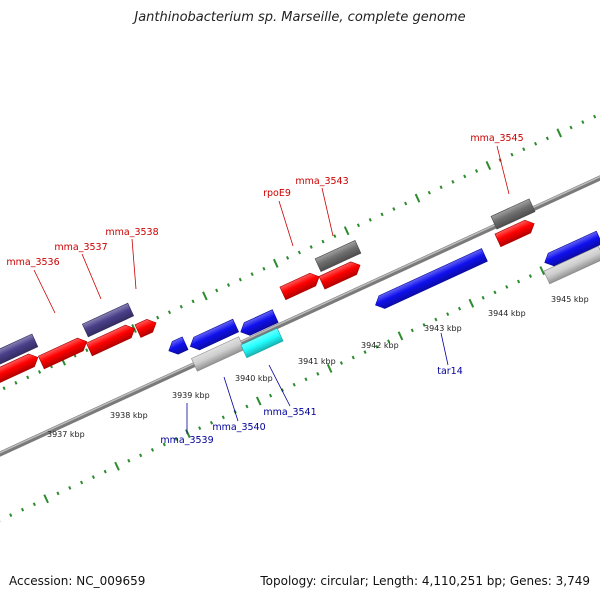 This screenshot has width=600, height=600. Describe the element at coordinates (507, 313) in the screenshot. I see `scale-label: 3944 kbp` at that location.